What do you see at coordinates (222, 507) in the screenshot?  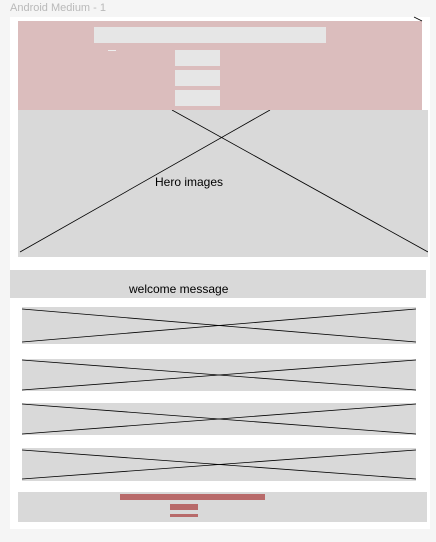 I see `footer-section` at bounding box center [222, 507].